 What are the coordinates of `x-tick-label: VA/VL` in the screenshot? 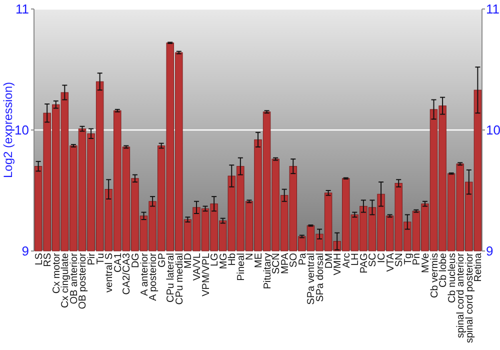 It's located at (197, 266).